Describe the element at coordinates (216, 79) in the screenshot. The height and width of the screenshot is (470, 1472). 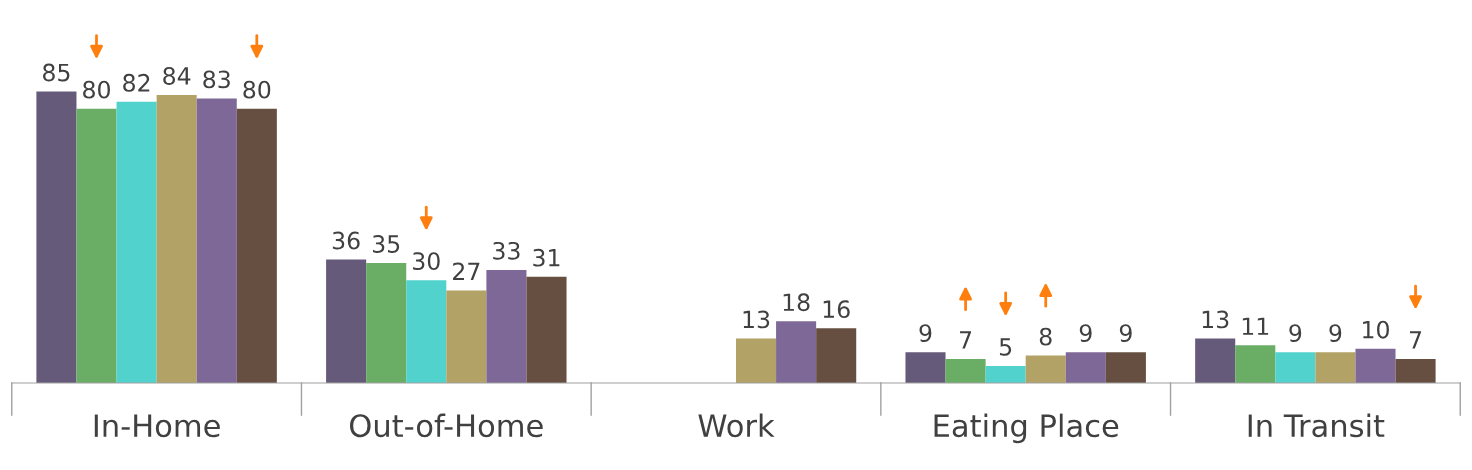
I see `data-label: 83` at that location.